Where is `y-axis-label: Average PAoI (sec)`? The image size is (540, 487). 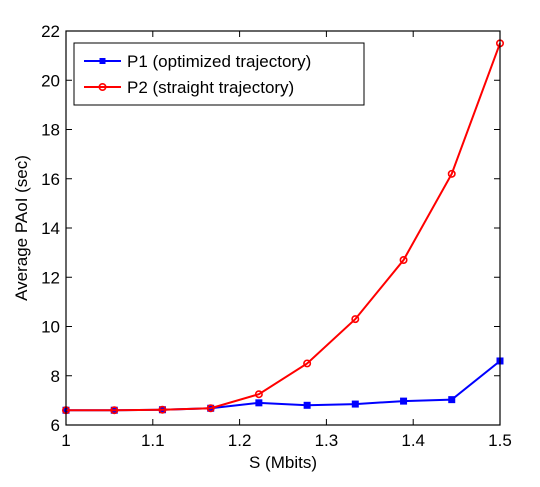 y-axis-label: Average PAoI (sec) is located at coordinates (21, 228).